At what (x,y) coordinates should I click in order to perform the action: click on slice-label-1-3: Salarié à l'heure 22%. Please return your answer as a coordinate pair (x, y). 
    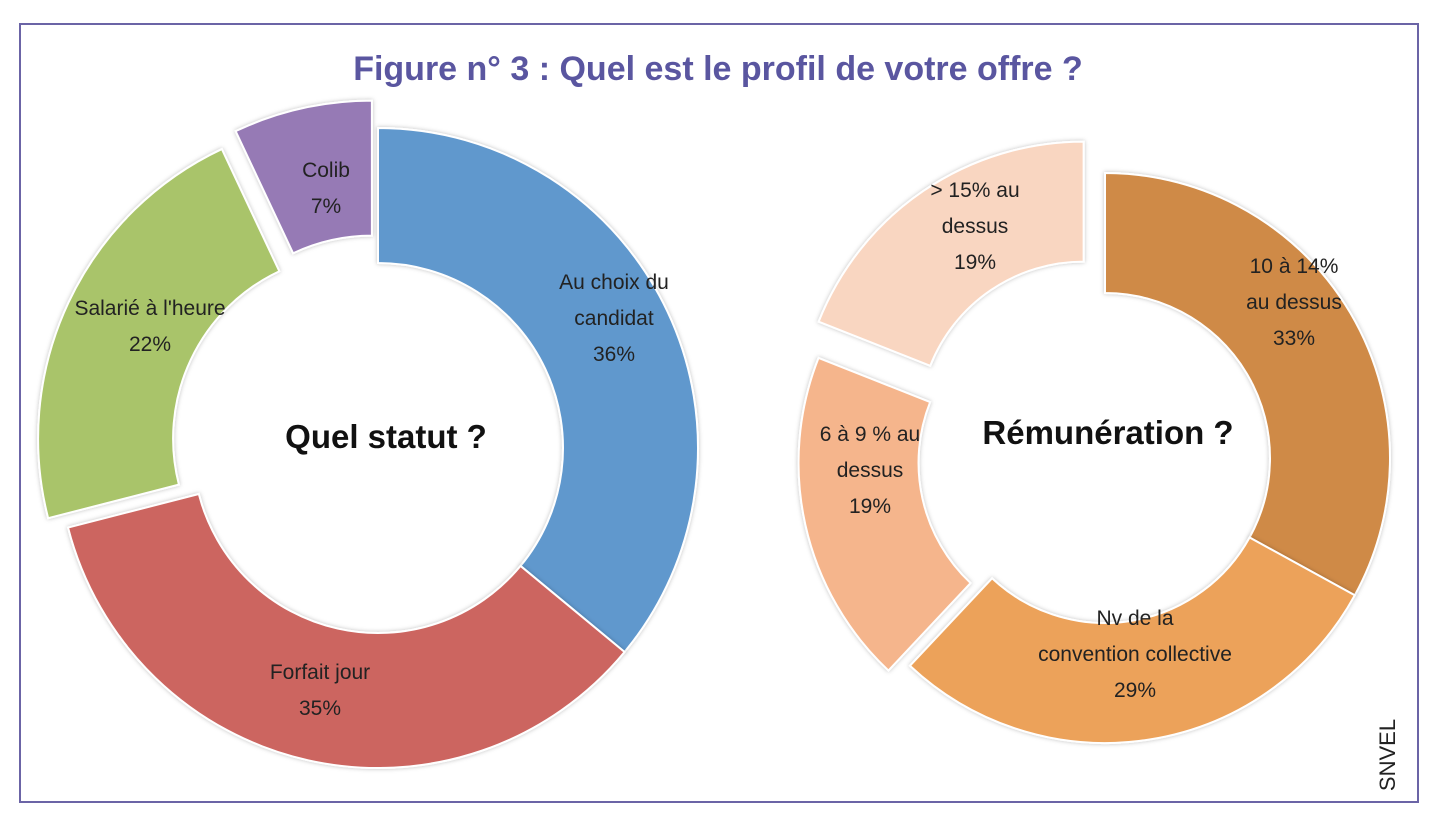
    Looking at the image, I should click on (149, 326).